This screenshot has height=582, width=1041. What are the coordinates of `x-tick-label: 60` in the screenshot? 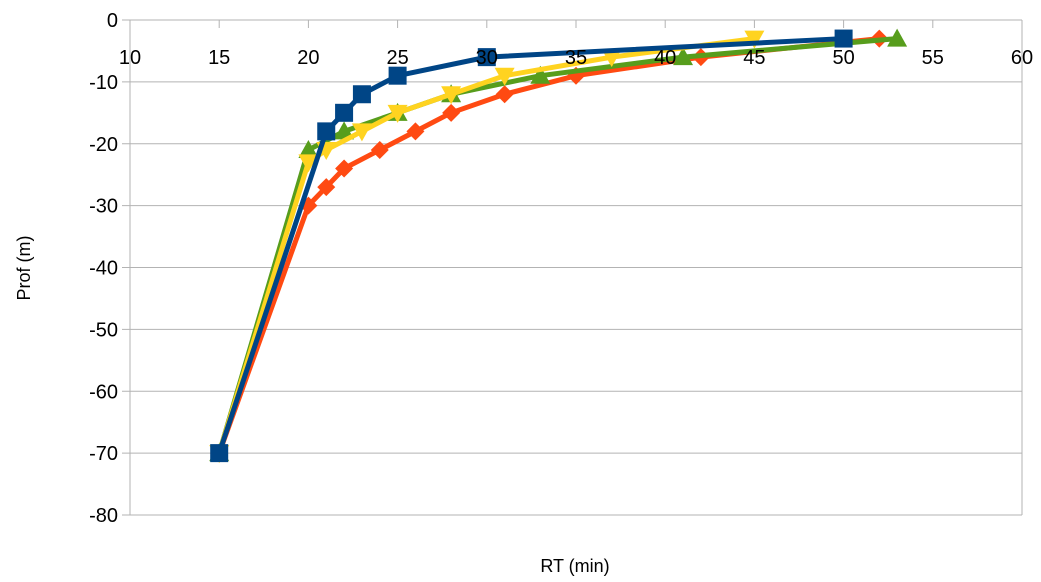 It's located at (1022, 58).